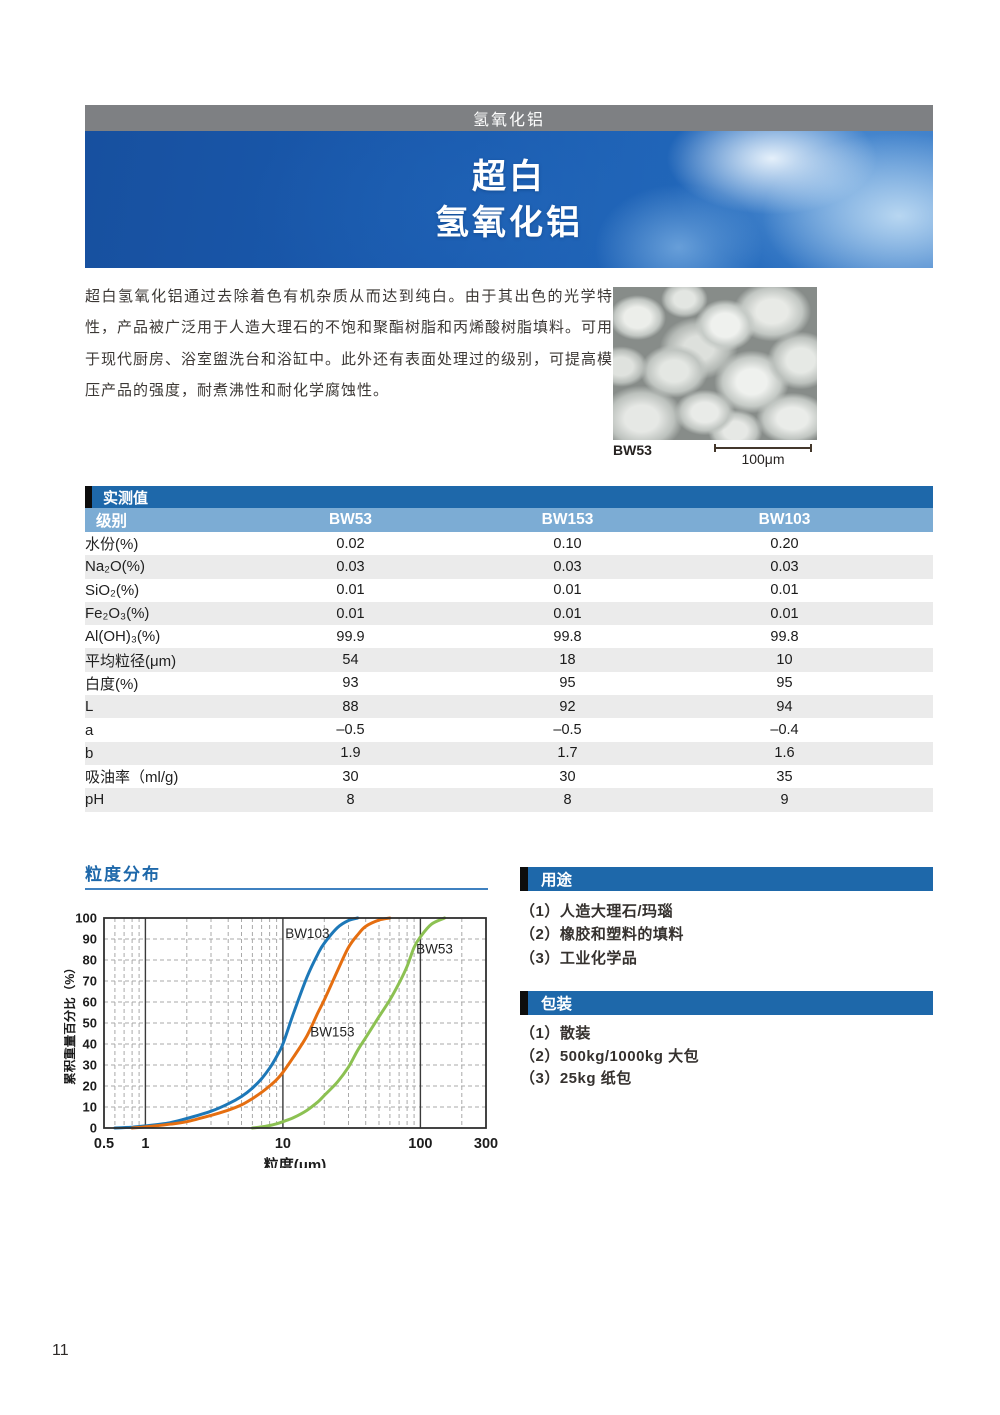 The image size is (1000, 1415). I want to click on table-row: L 88 92 94, so click(509, 707).